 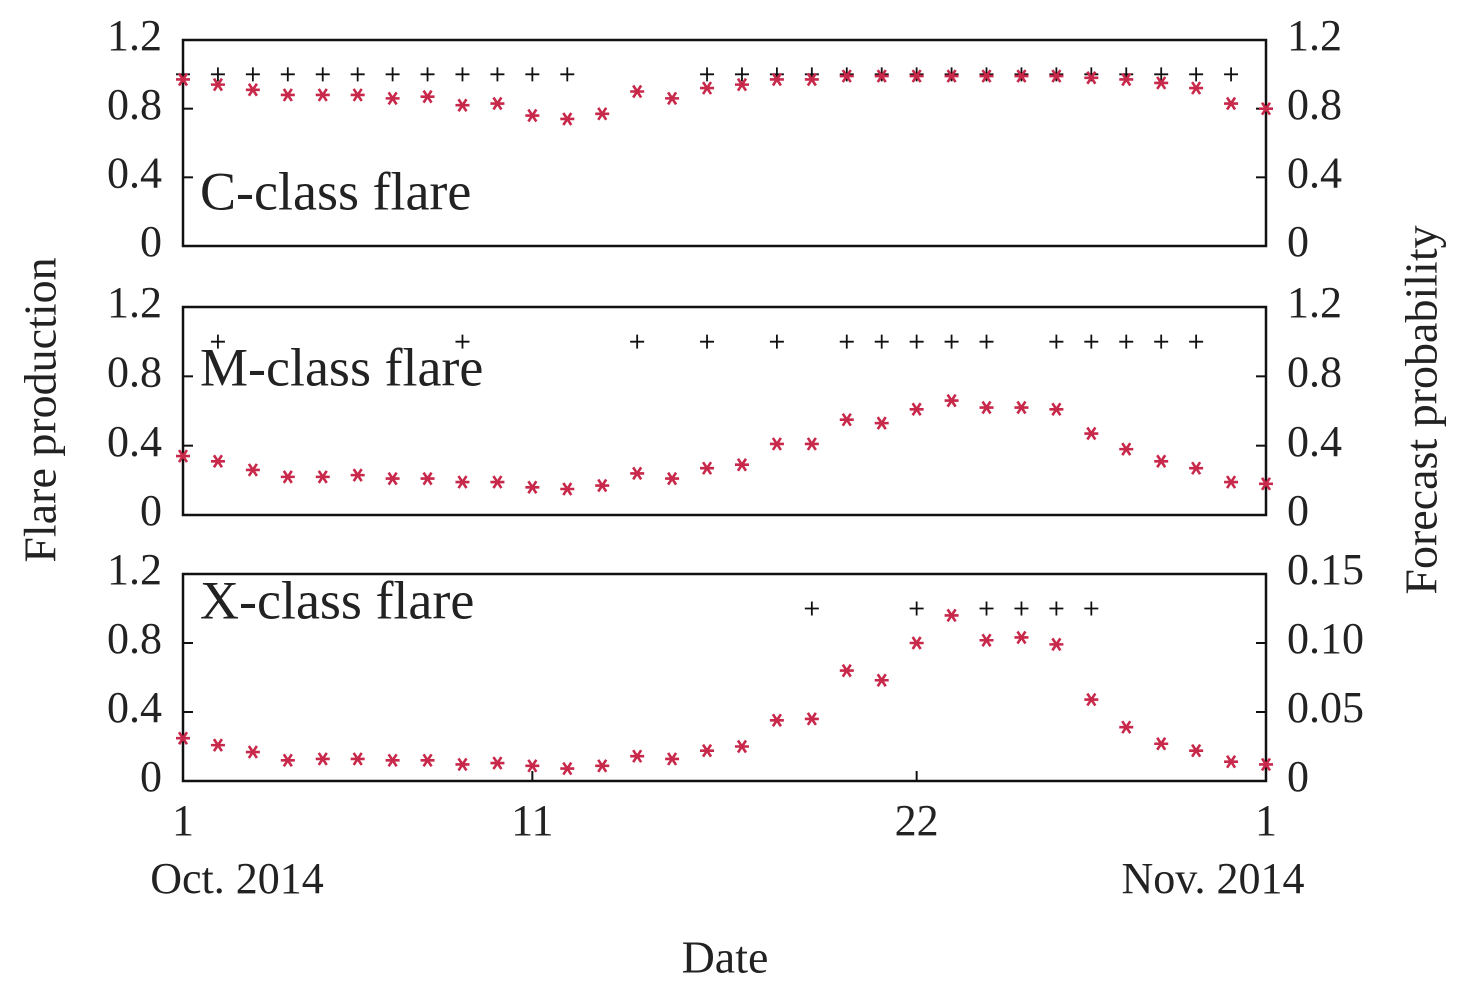 I want to click on panel-annotation: M-class flare, so click(x=341, y=367).